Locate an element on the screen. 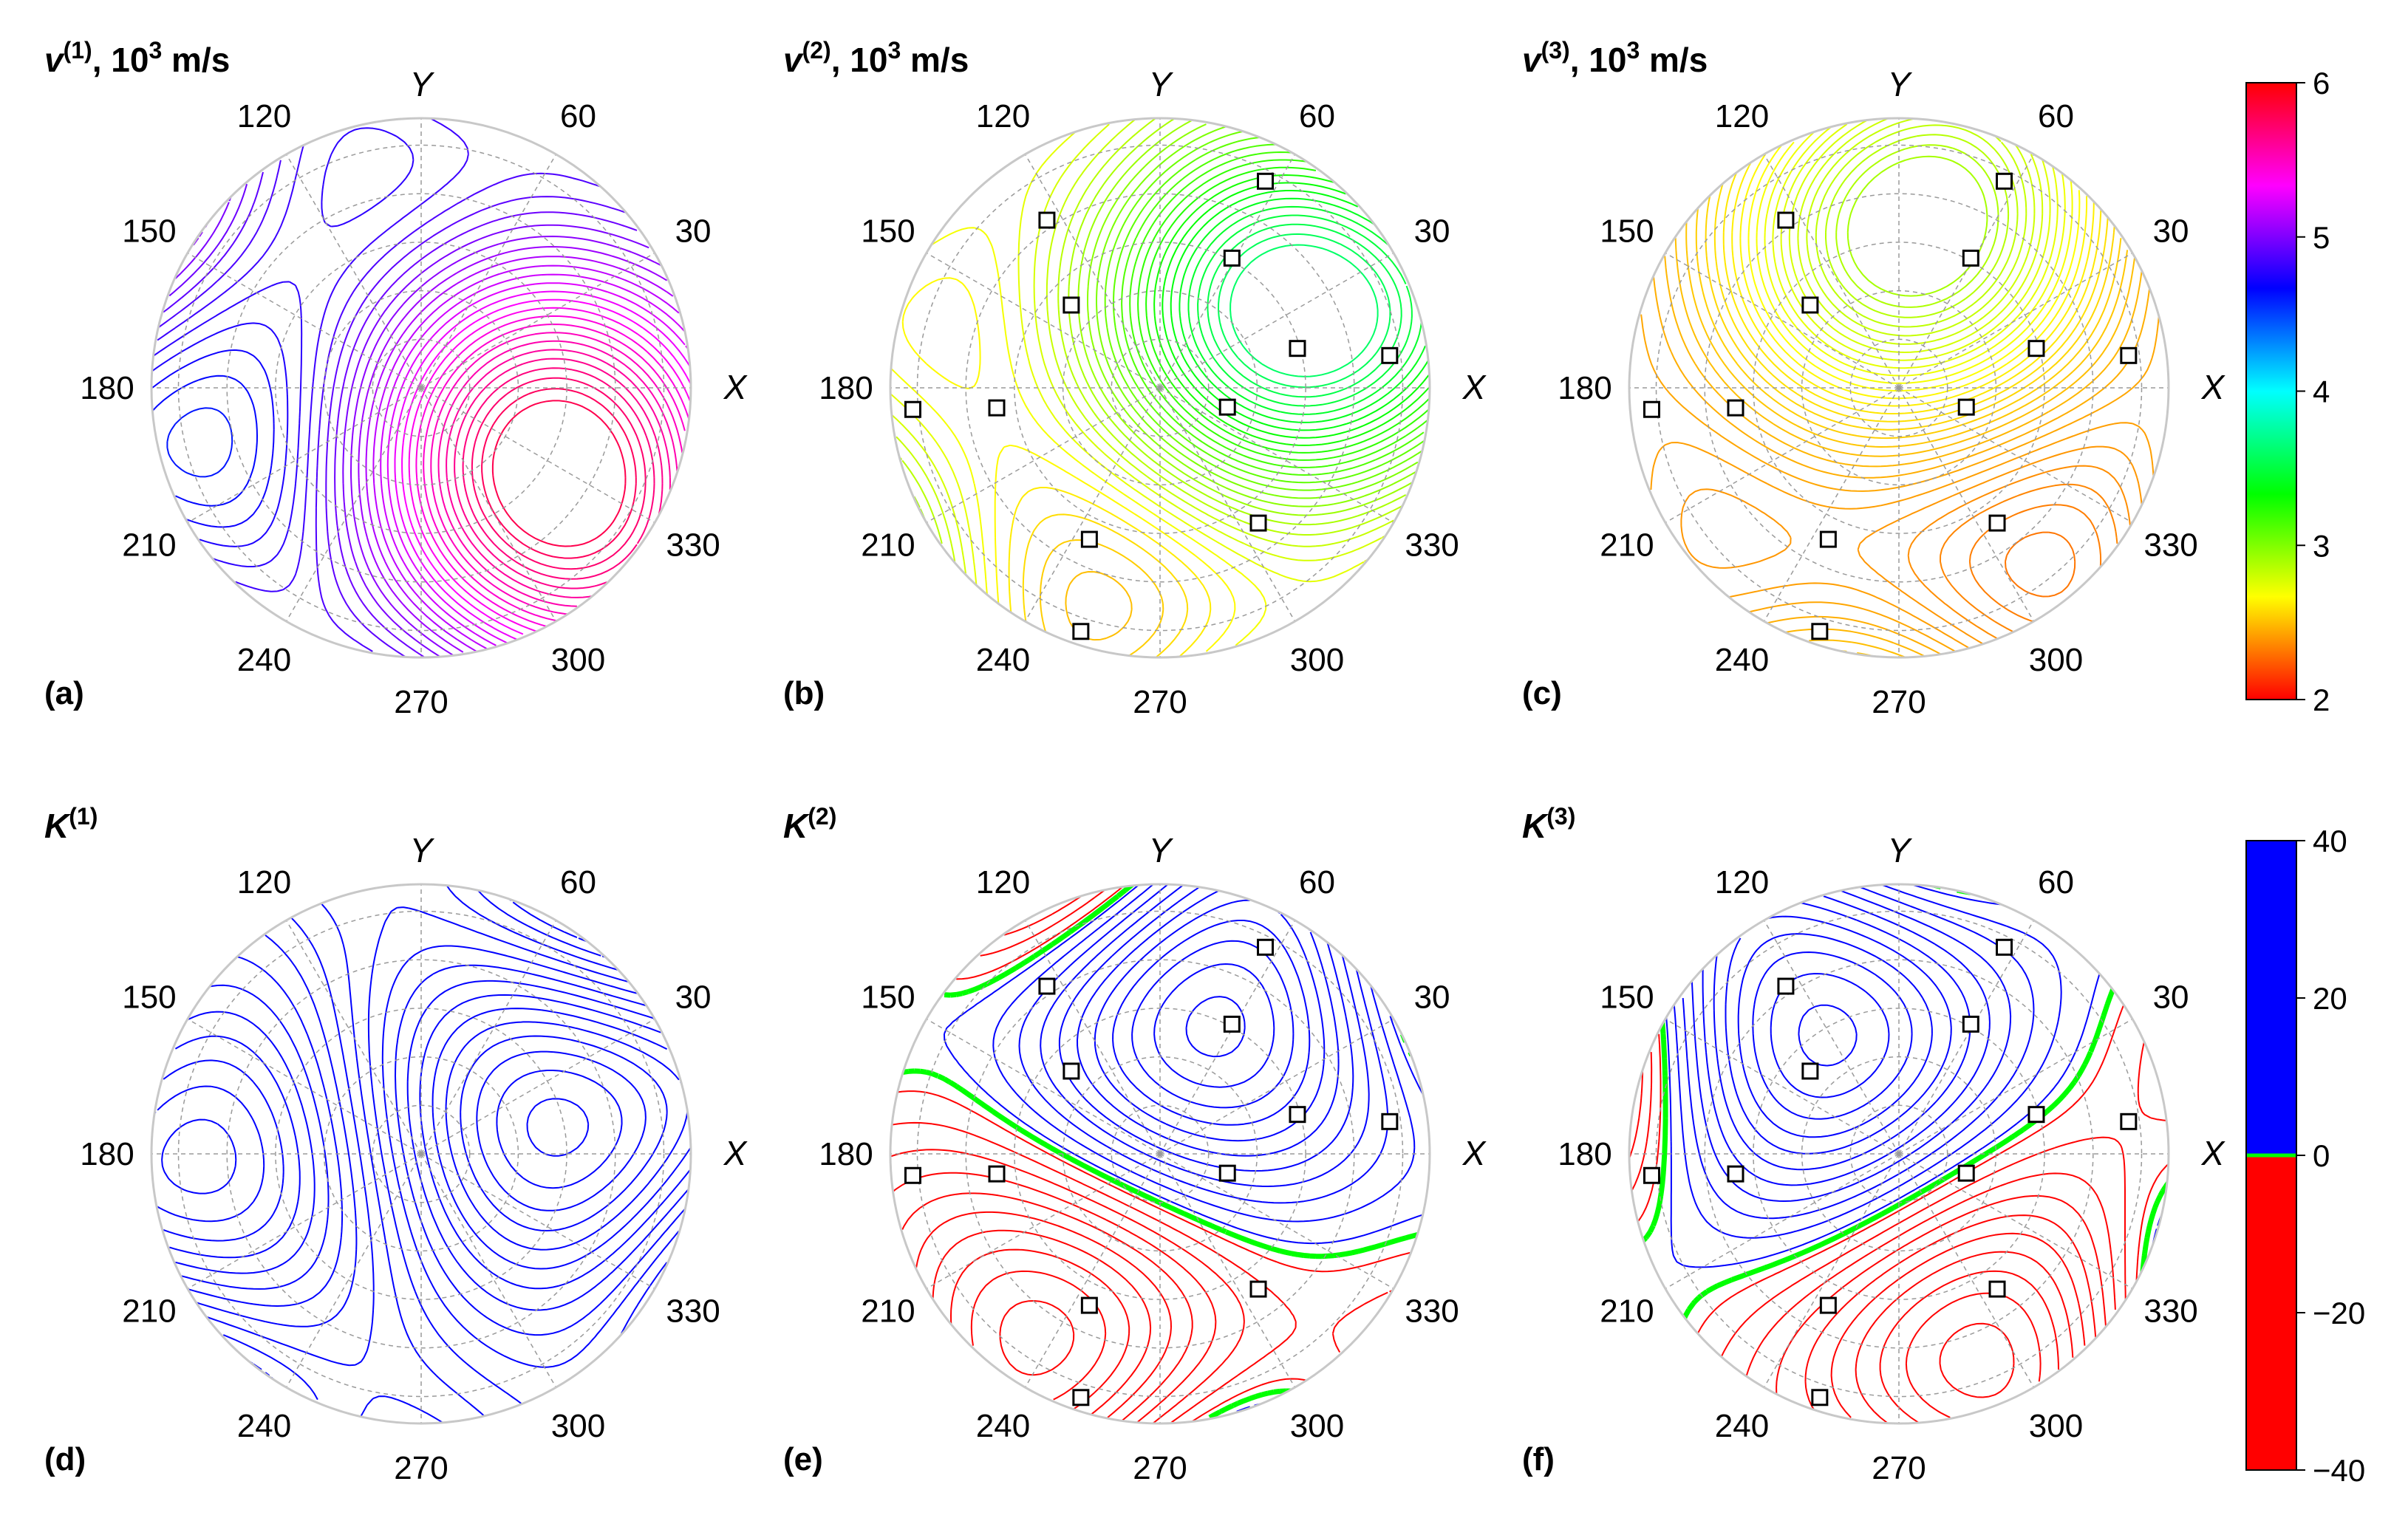 The width and height of the screenshot is (2408, 1521). angle-tick-label: 180 is located at coordinates (1584, 1154).